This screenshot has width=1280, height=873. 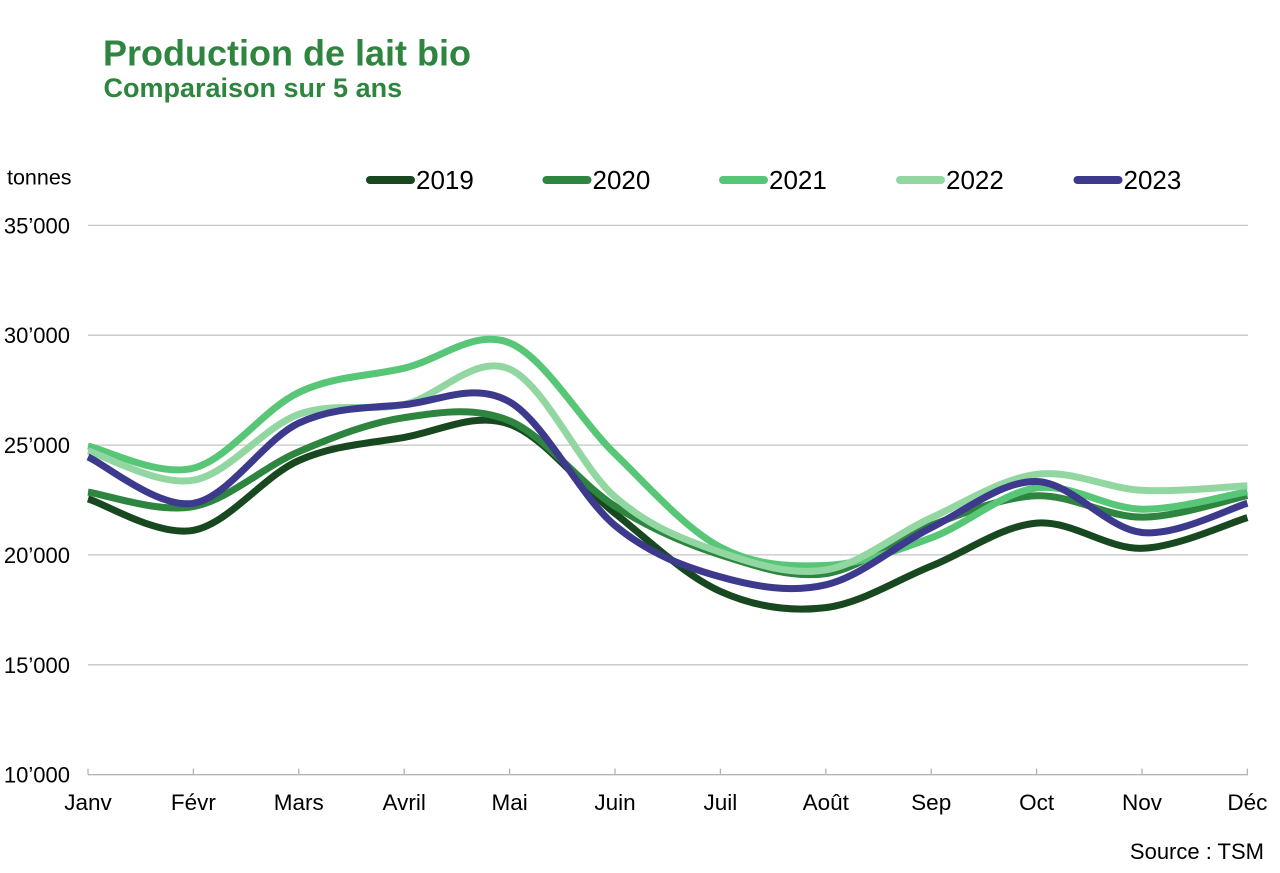 What do you see at coordinates (622, 180) in the screenshot?
I see `svg-text: 2020` at bounding box center [622, 180].